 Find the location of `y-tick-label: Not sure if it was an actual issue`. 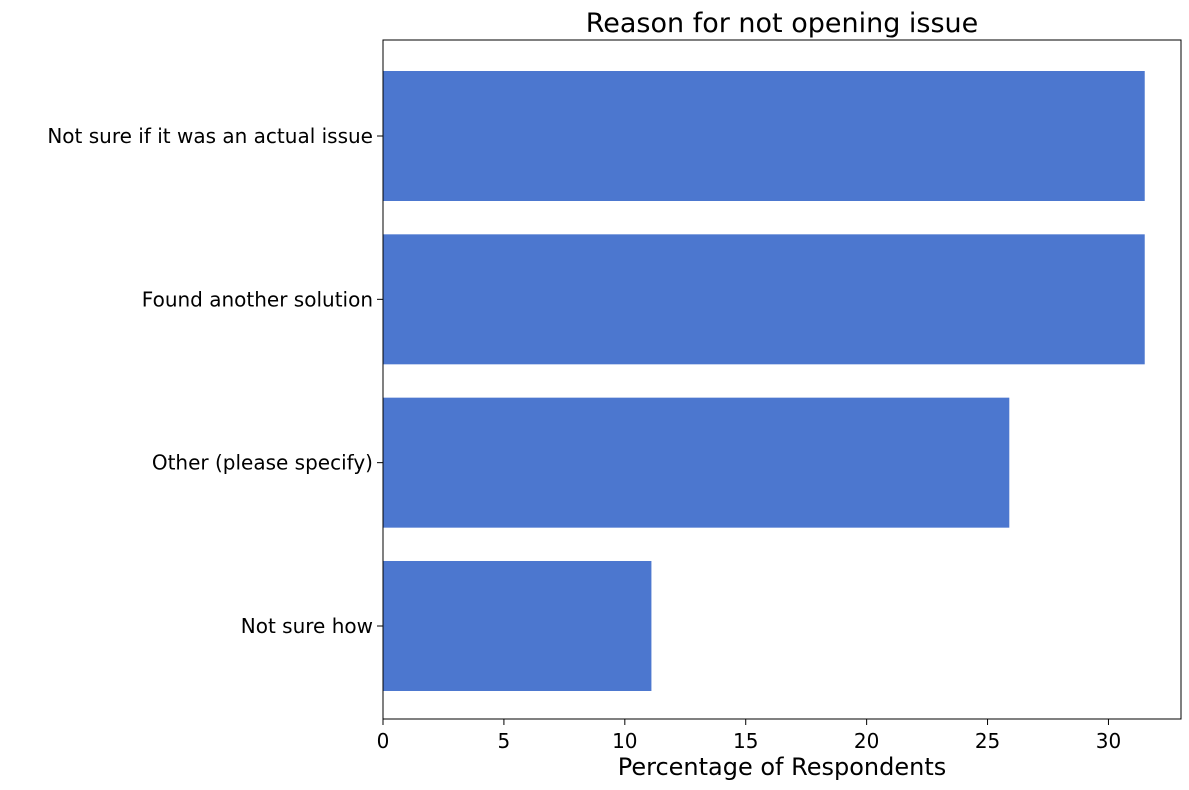

y-tick-label: Not sure if it was an actual issue is located at coordinates (210, 136).